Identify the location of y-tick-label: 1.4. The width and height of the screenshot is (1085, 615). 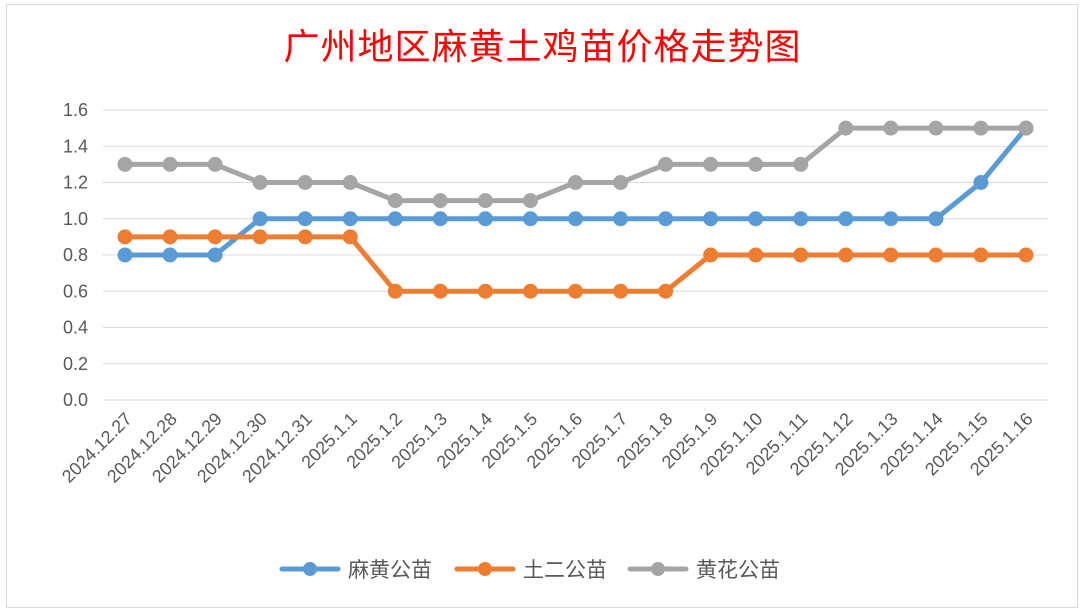
(75, 146).